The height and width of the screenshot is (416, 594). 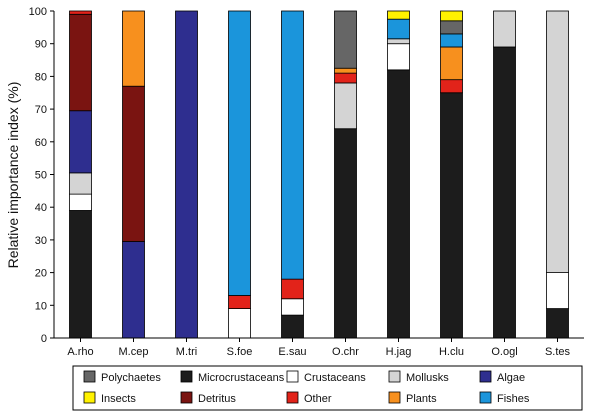 I want to click on bar-a-rho-detritus, so click(x=80, y=62).